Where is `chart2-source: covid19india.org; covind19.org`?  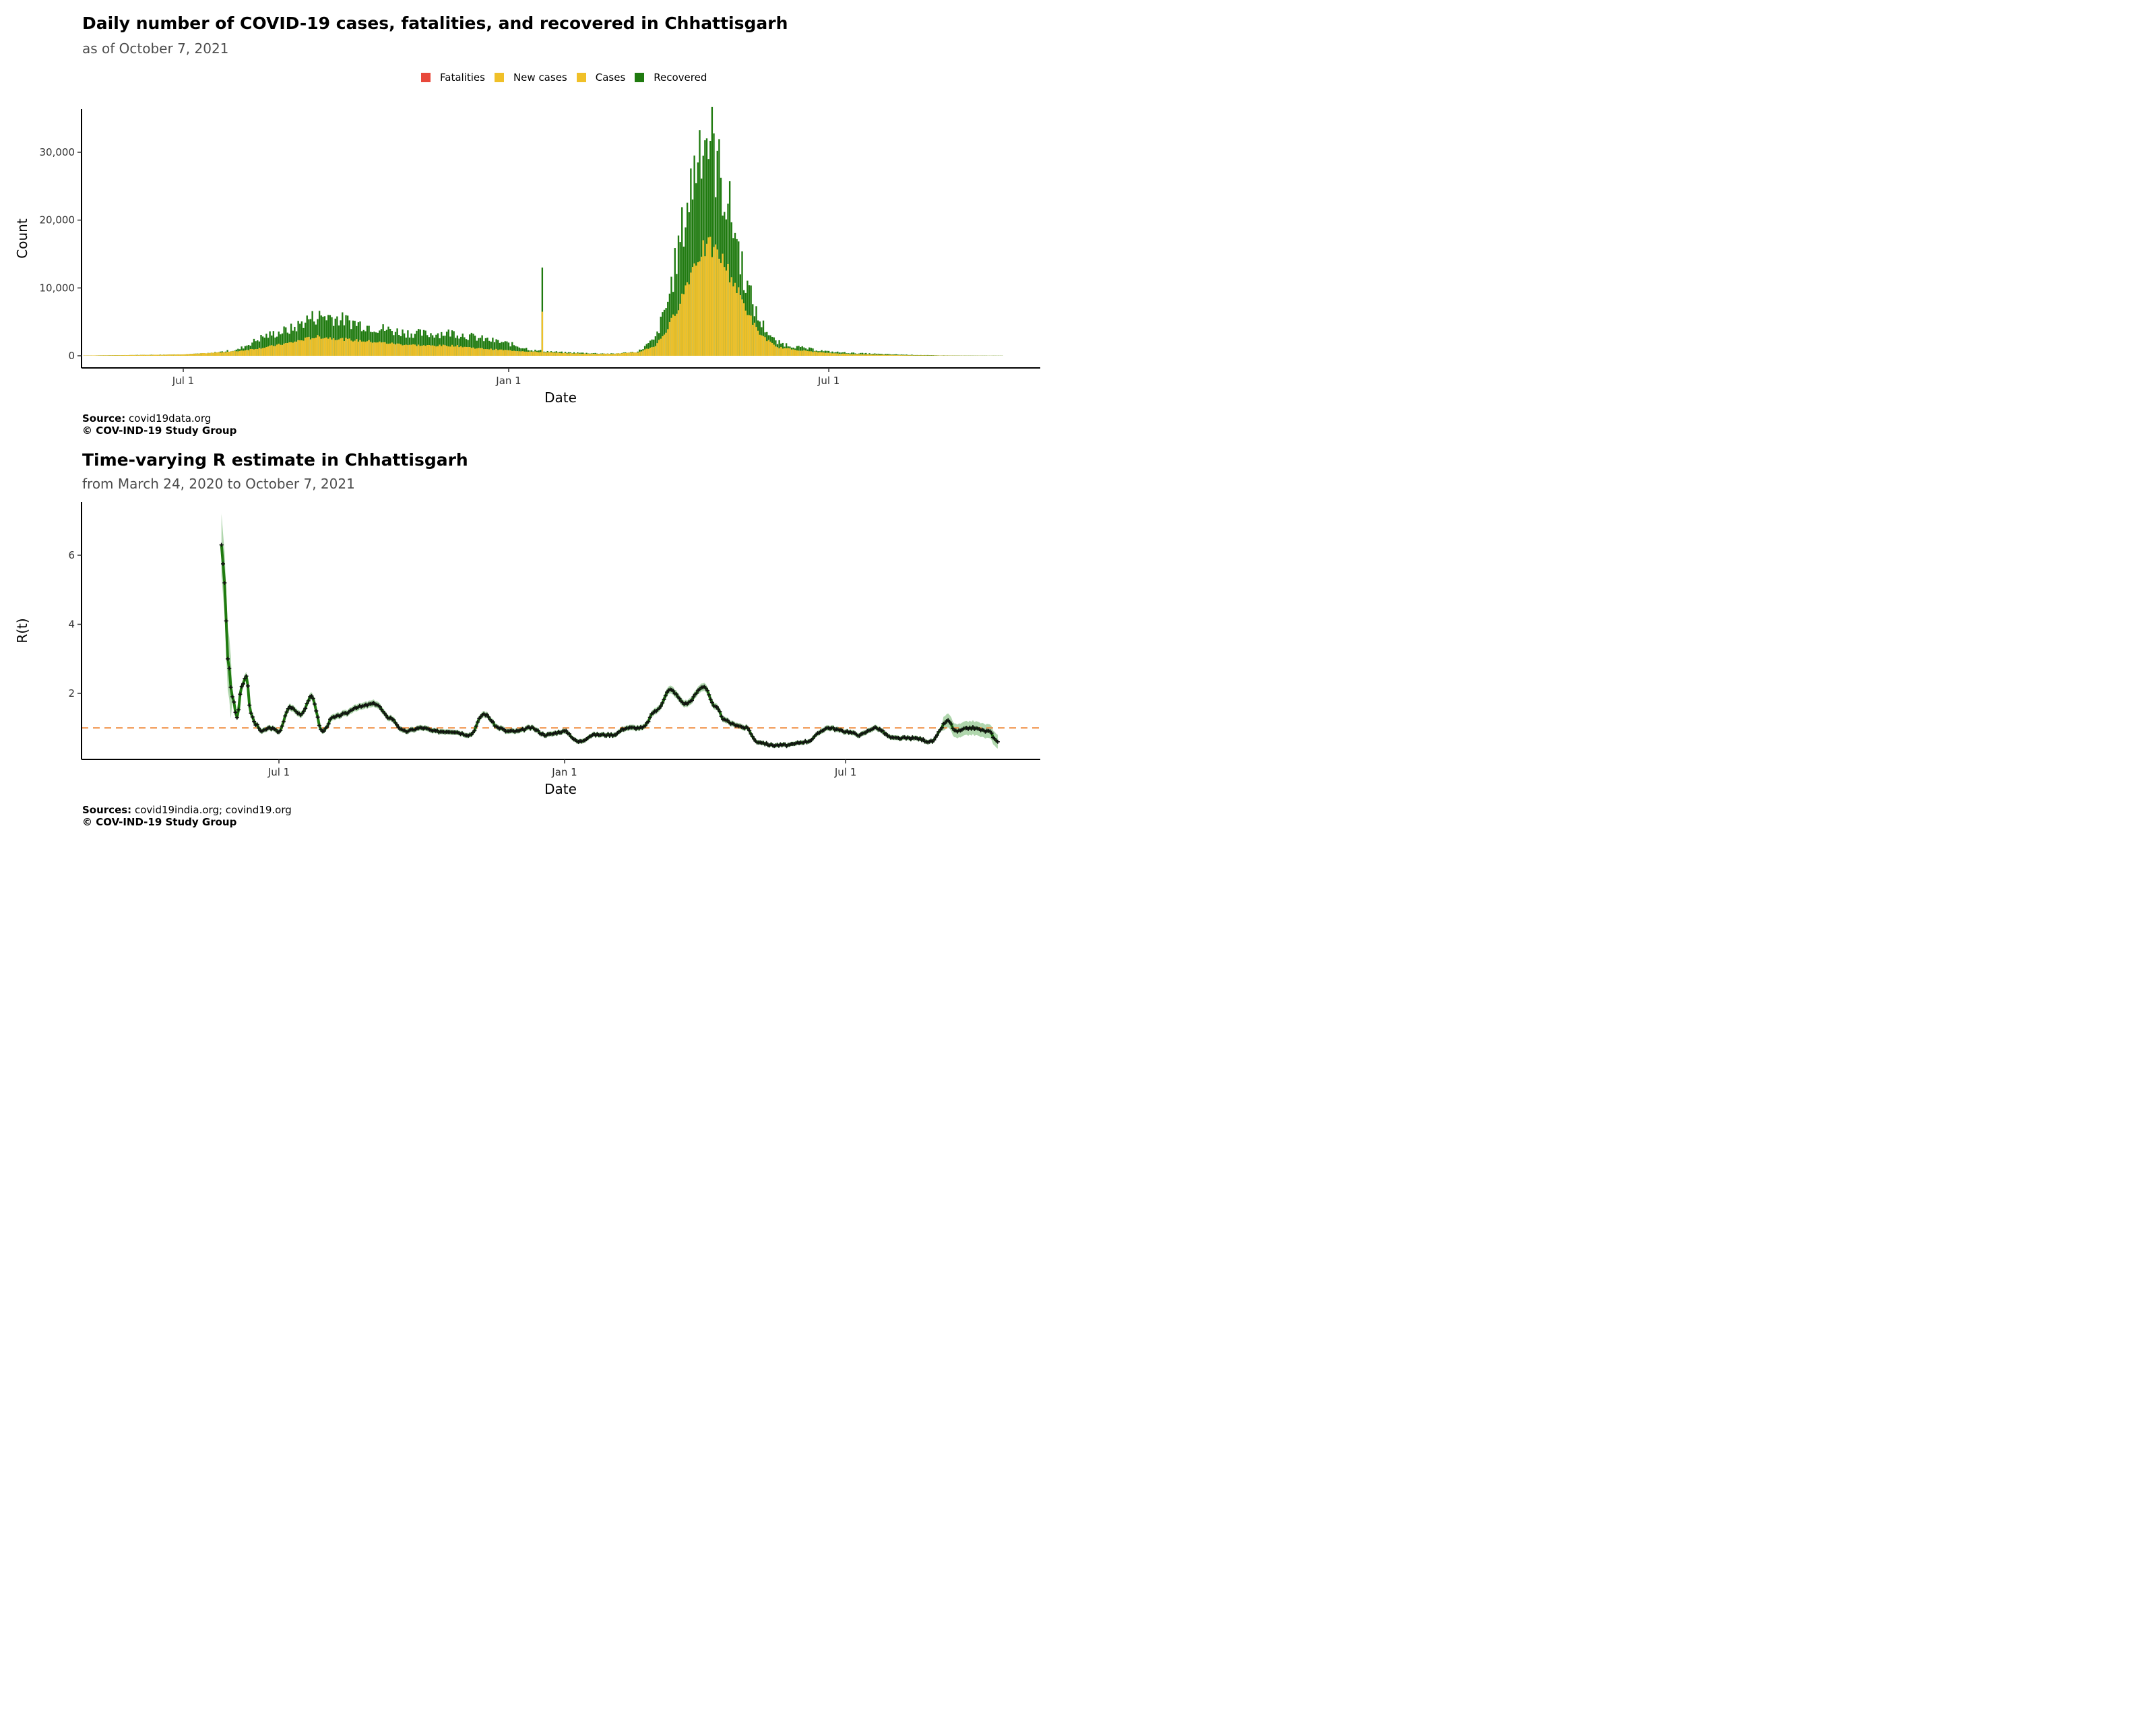
chart2-source: covid19india.org; covind19.org is located at coordinates (213, 810).